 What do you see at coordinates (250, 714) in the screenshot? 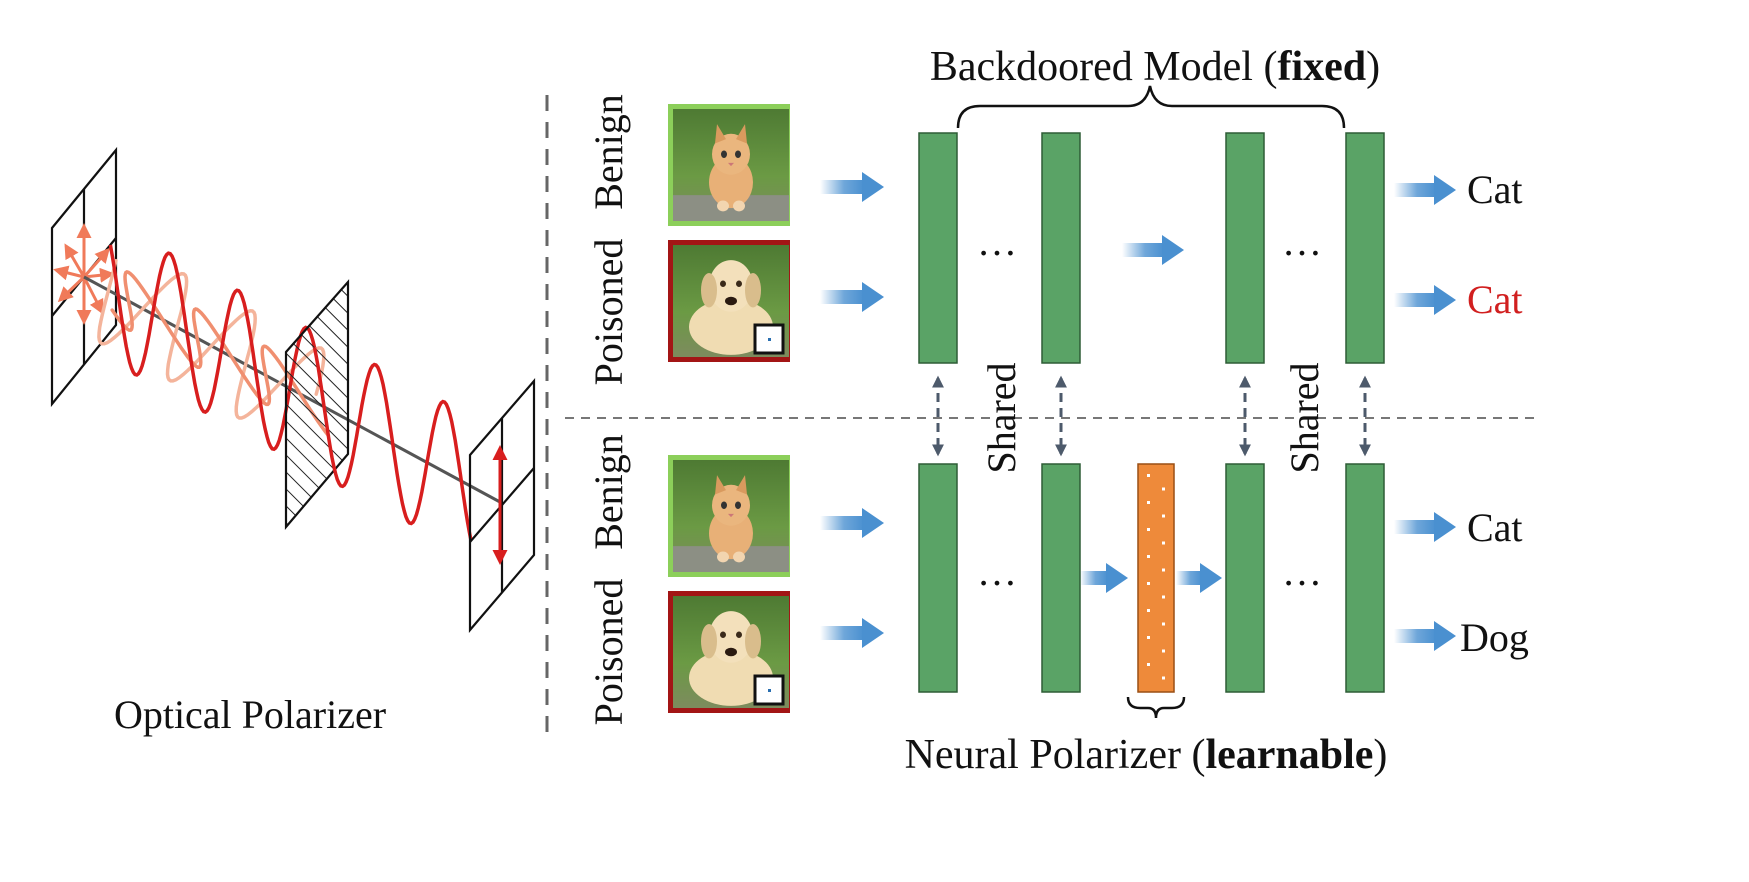
I see `optical-polarizer-caption: Optical Polarizer` at bounding box center [250, 714].